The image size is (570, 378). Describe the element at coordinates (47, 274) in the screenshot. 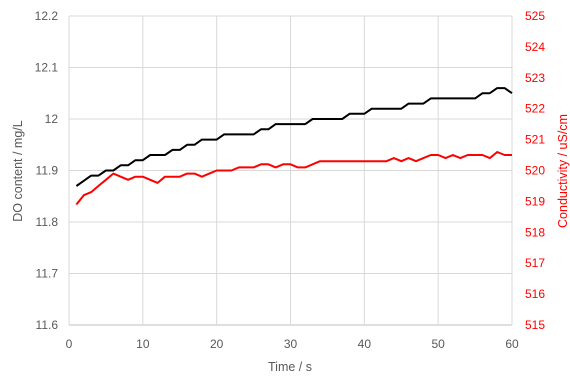

I see `left-tick-label: 11.7` at that location.